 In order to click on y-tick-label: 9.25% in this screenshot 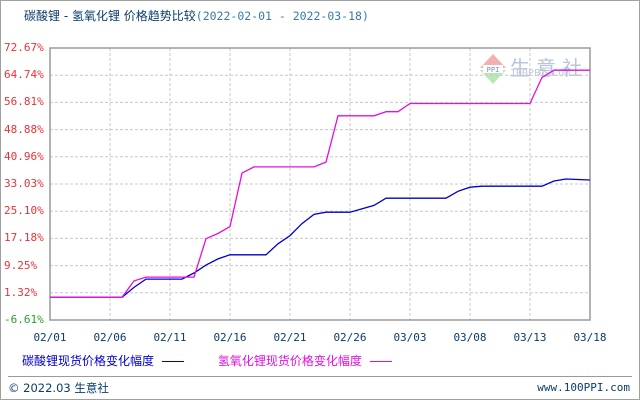, I will do `click(21, 265)`.